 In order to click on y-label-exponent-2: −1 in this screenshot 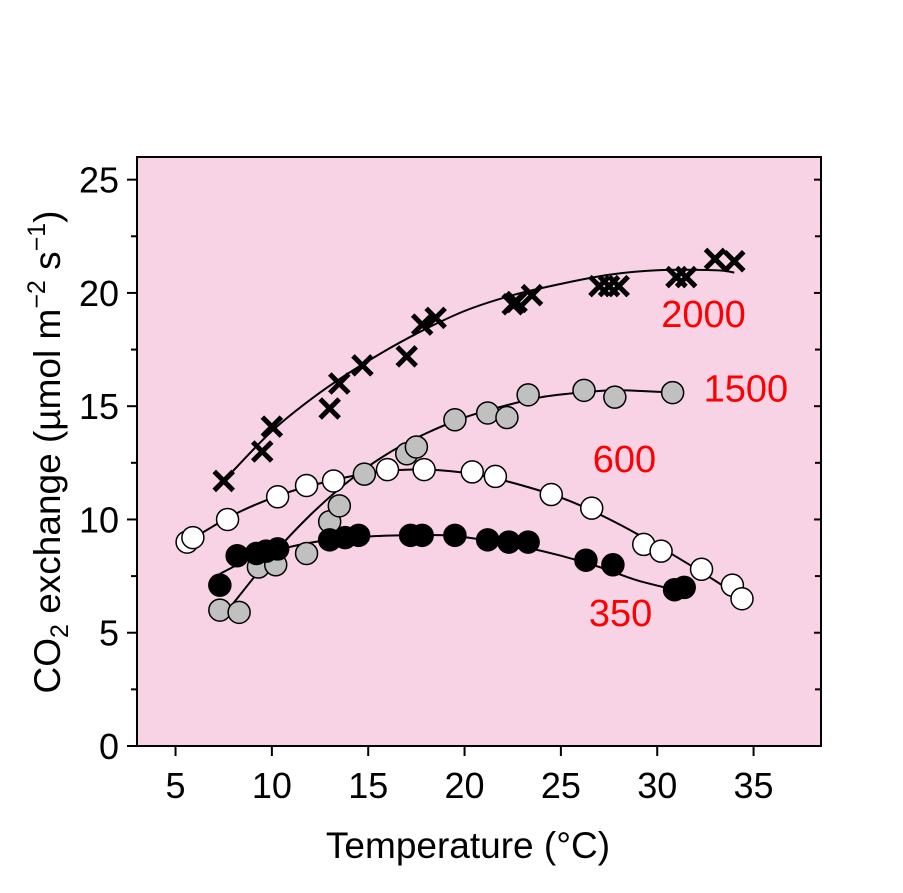, I will do `click(37, 237)`.